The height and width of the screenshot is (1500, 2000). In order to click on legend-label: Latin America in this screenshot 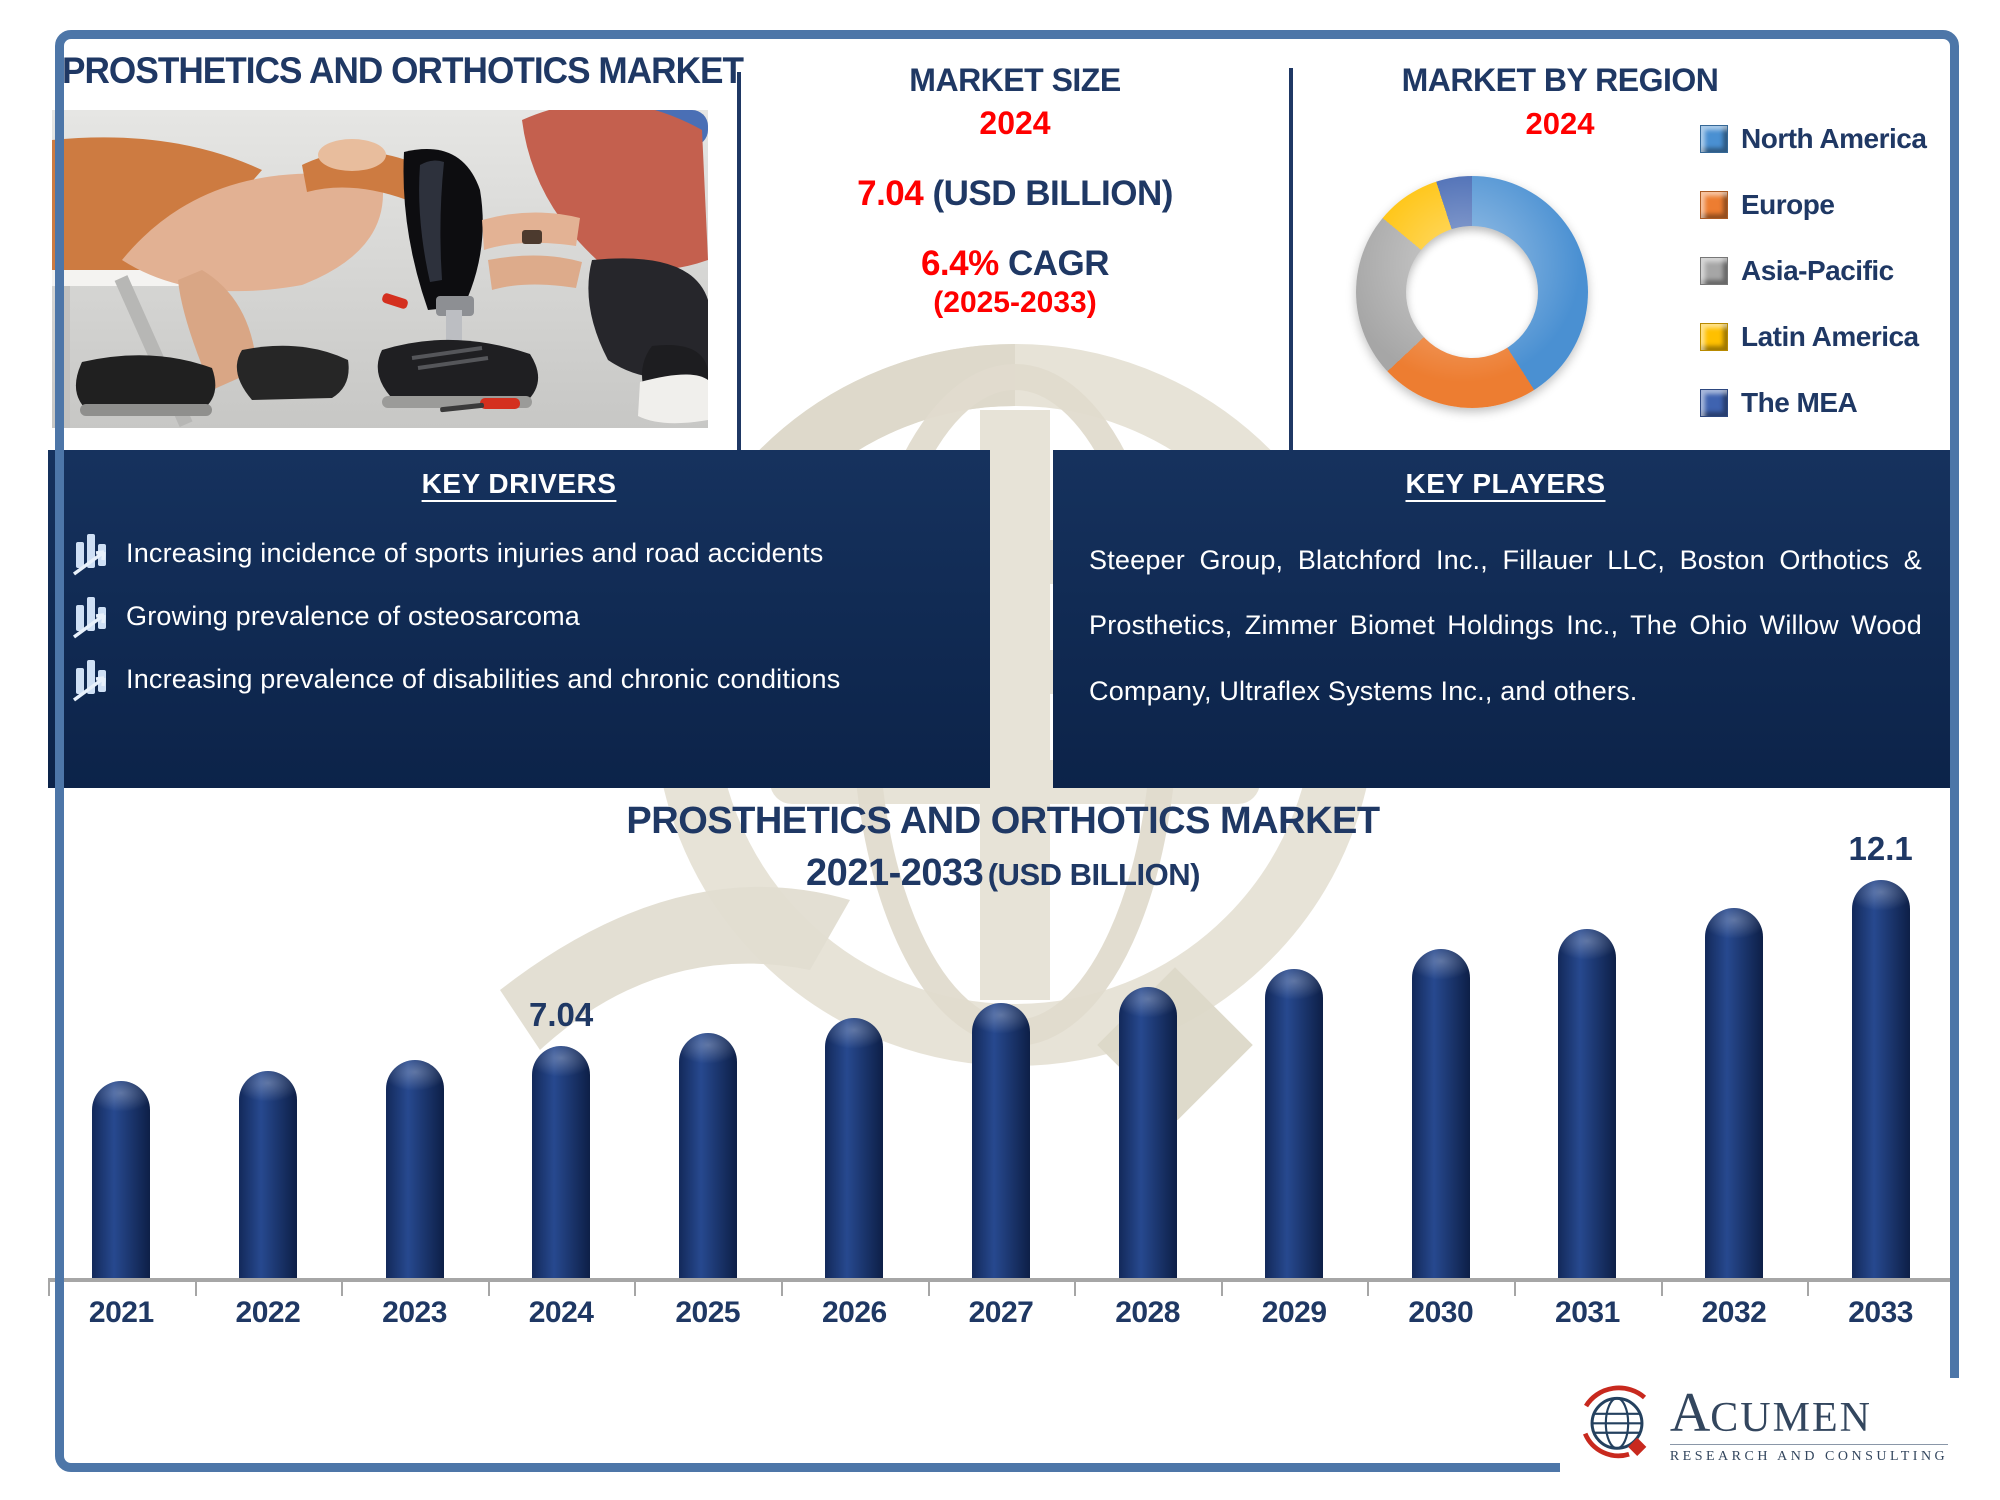, I will do `click(1830, 336)`.